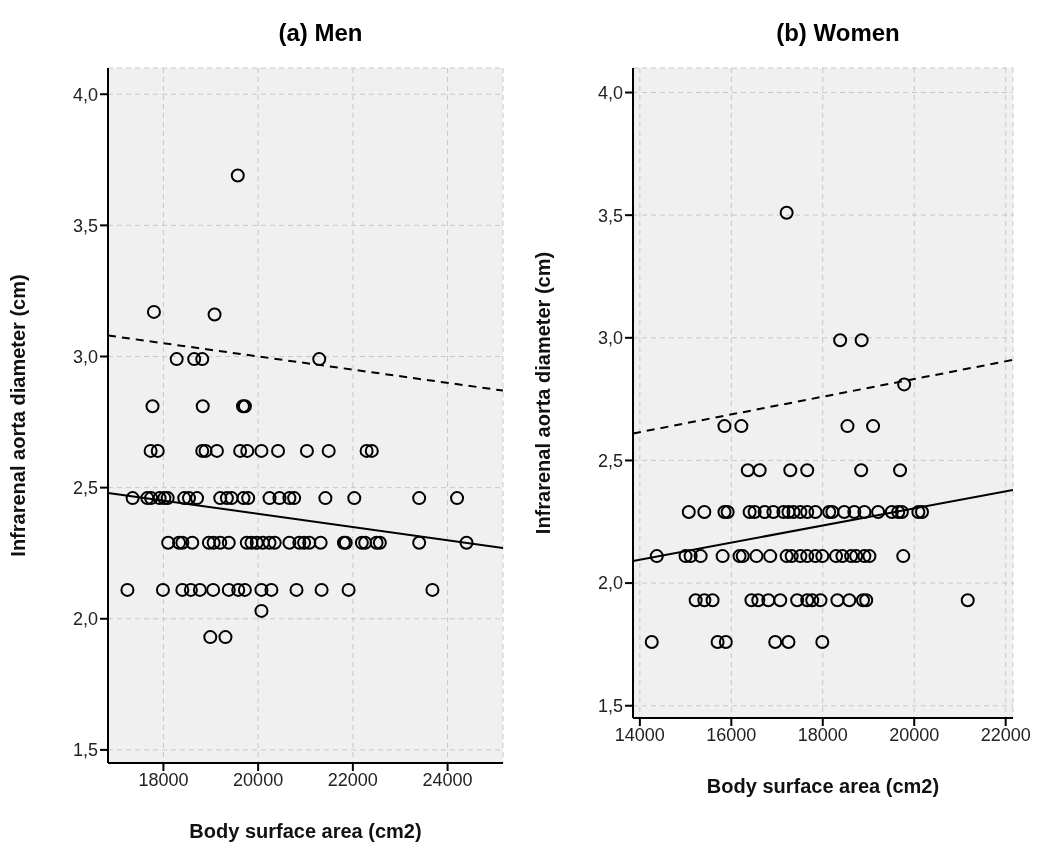  What do you see at coordinates (320, 33) in the screenshot?
I see `chart-title: (a) Men` at bounding box center [320, 33].